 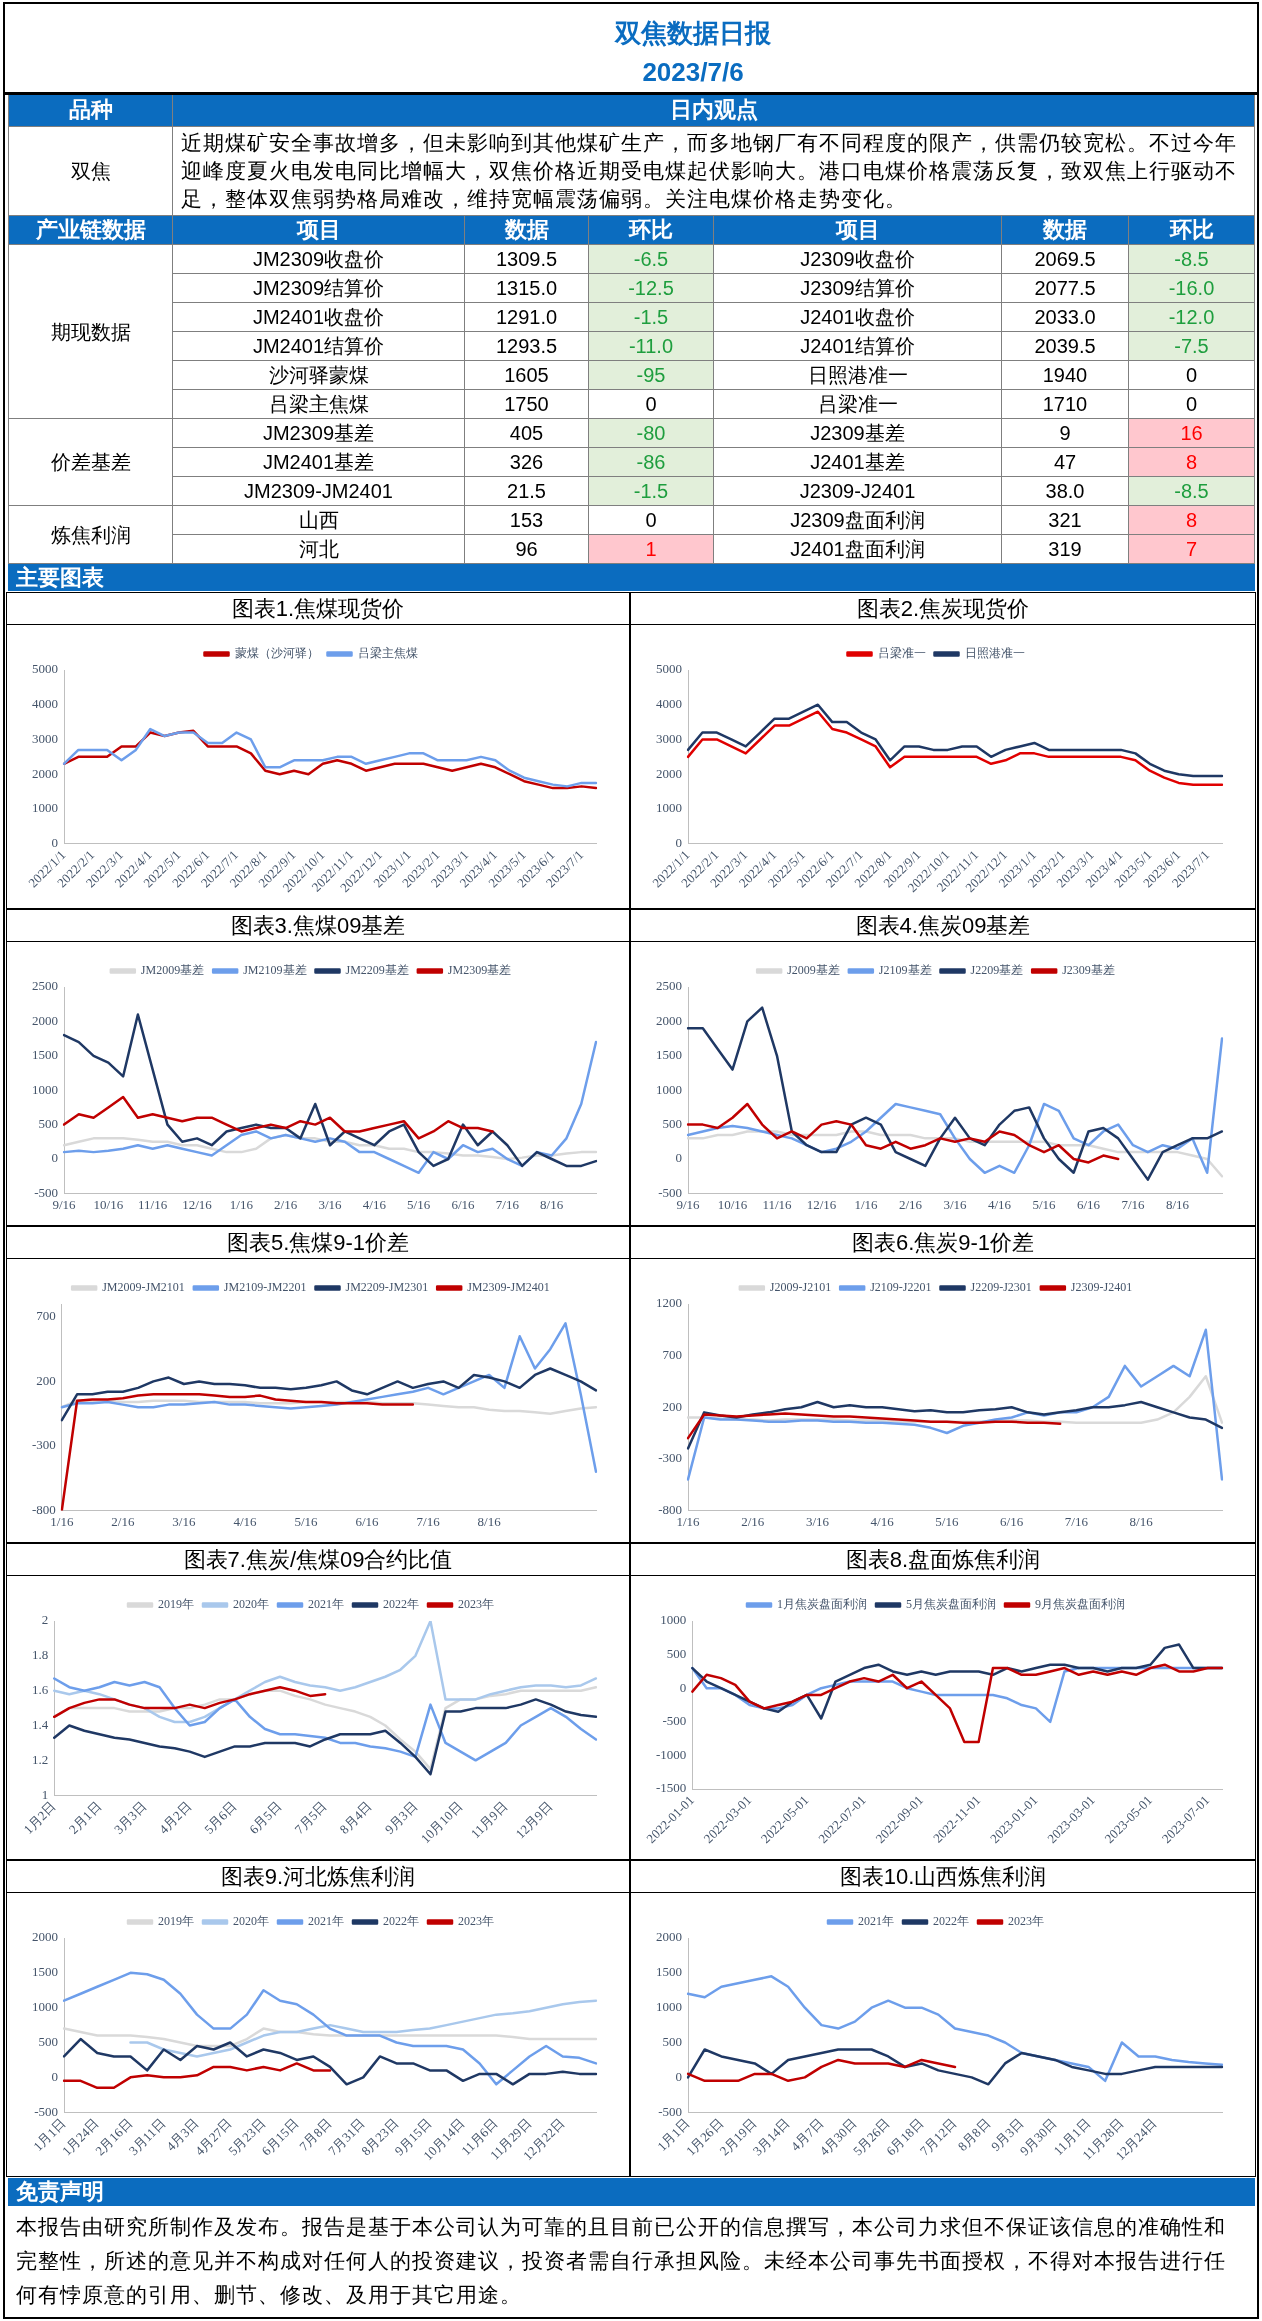 I want to click on text: 环比, so click(x=1192, y=230).